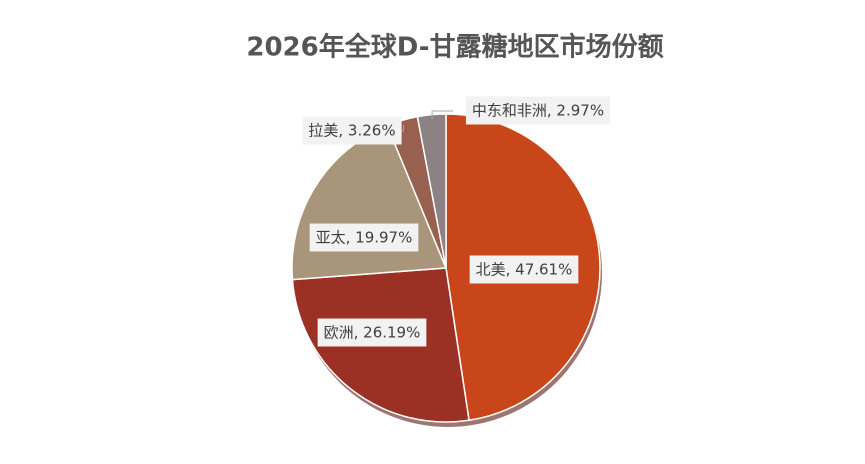 This screenshot has height=464, width=865. I want to click on label-text: 北美, 47.61%, so click(524, 270).